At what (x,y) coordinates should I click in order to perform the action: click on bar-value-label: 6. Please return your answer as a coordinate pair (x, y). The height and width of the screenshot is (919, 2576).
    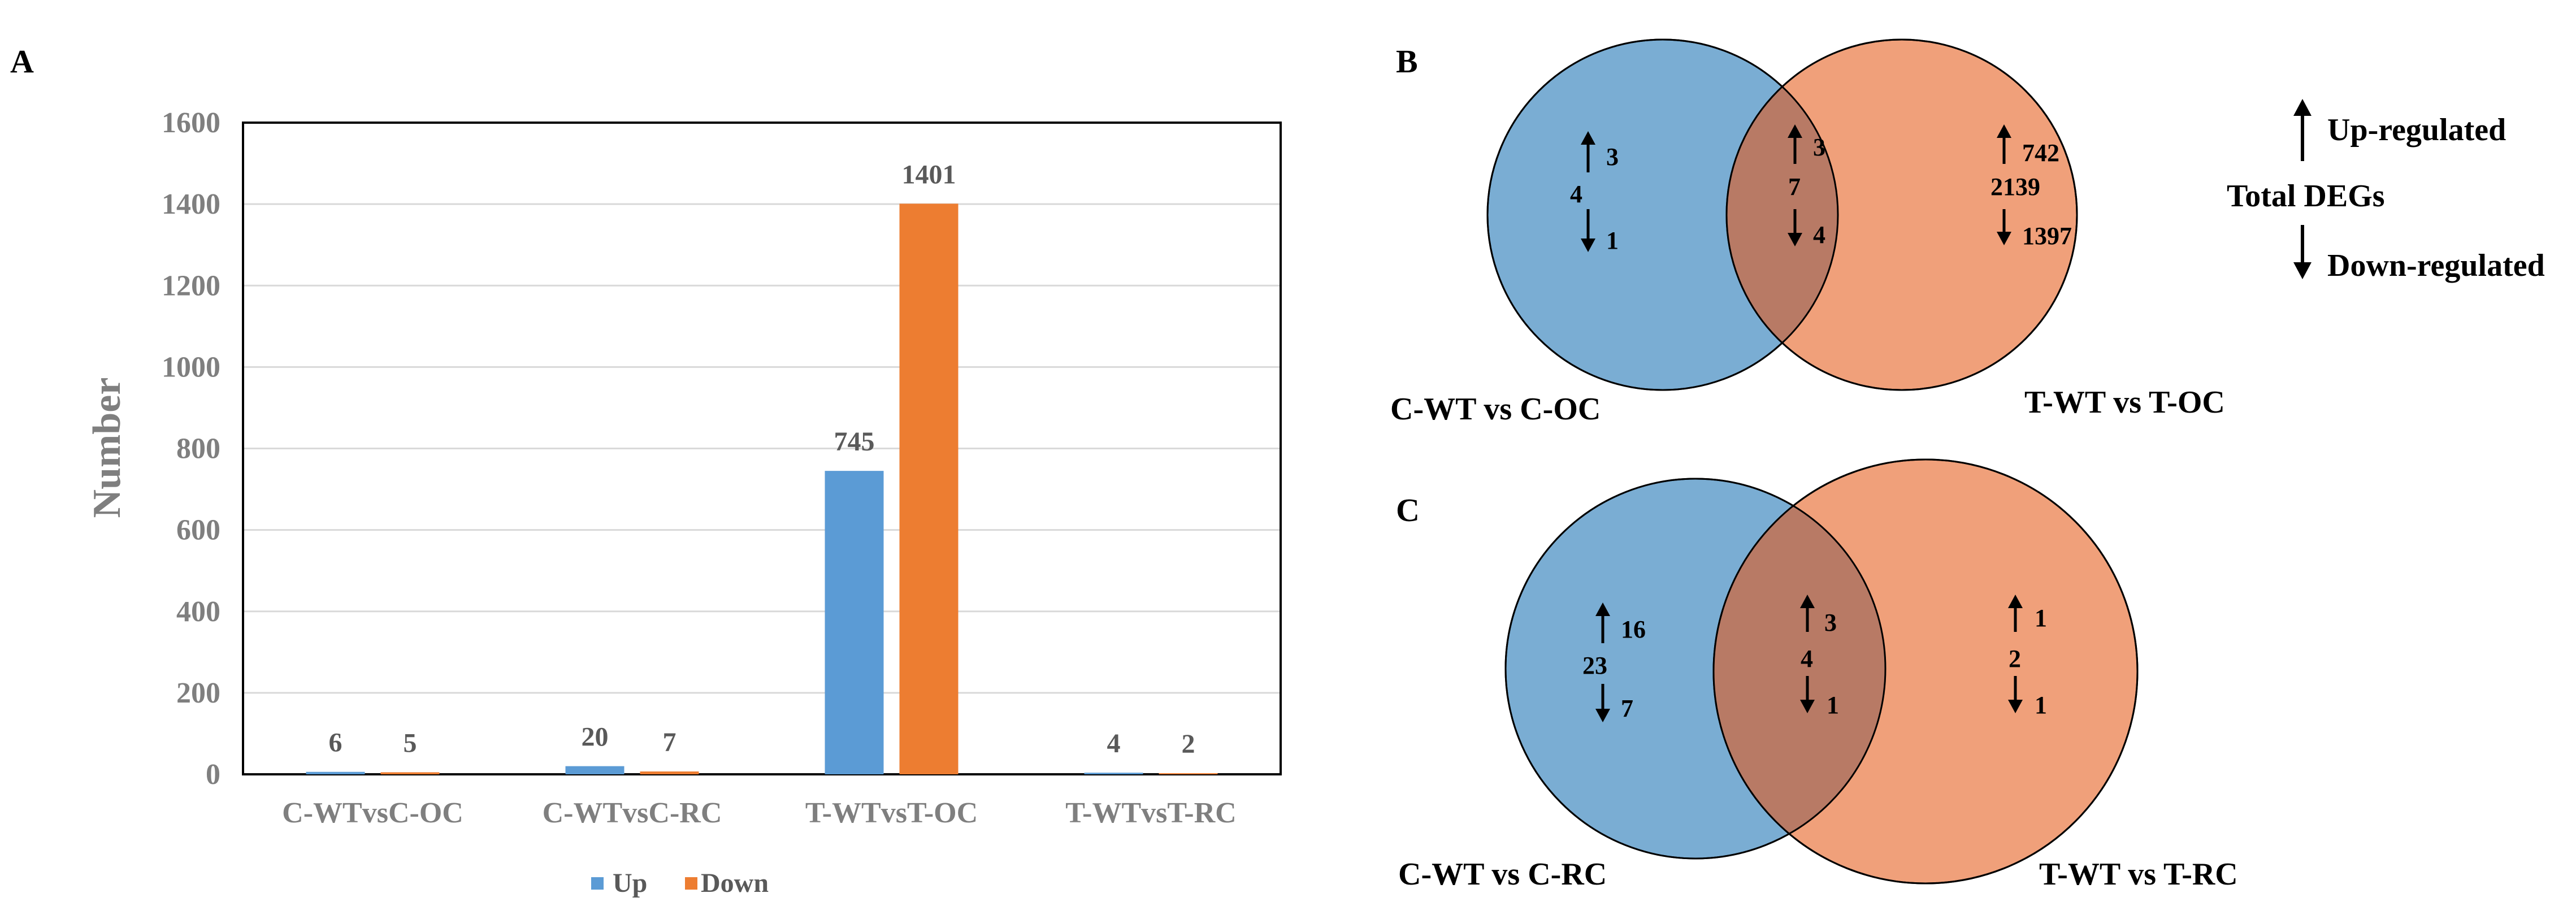
    Looking at the image, I should click on (335, 743).